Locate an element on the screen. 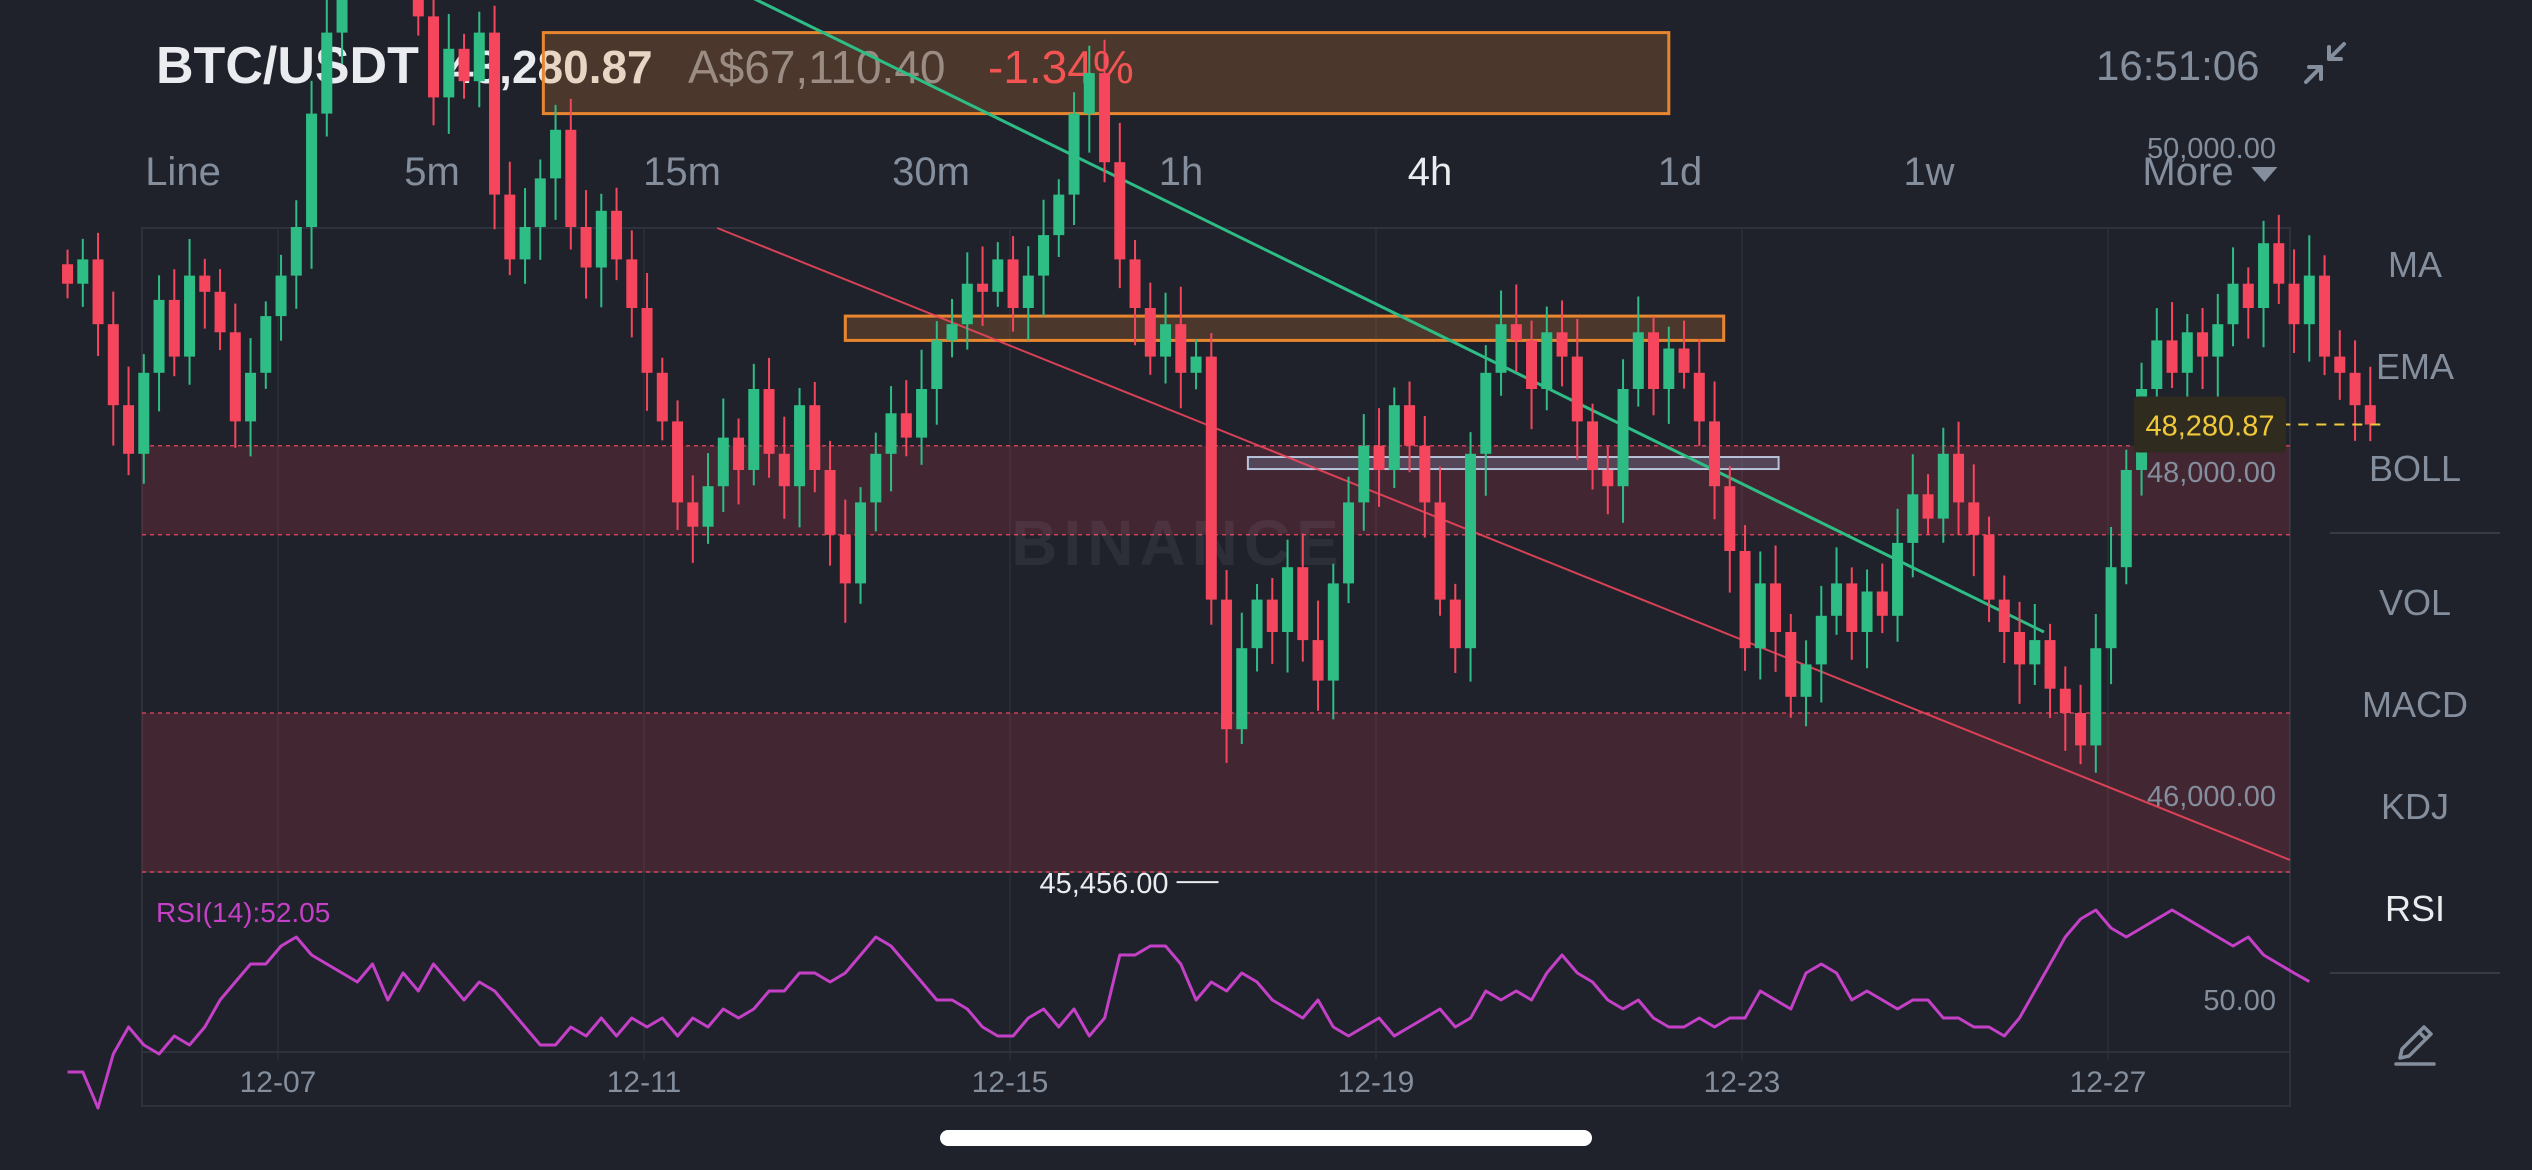 This screenshot has height=1170, width=2532. tab-more: More is located at coordinates (2210, 172).